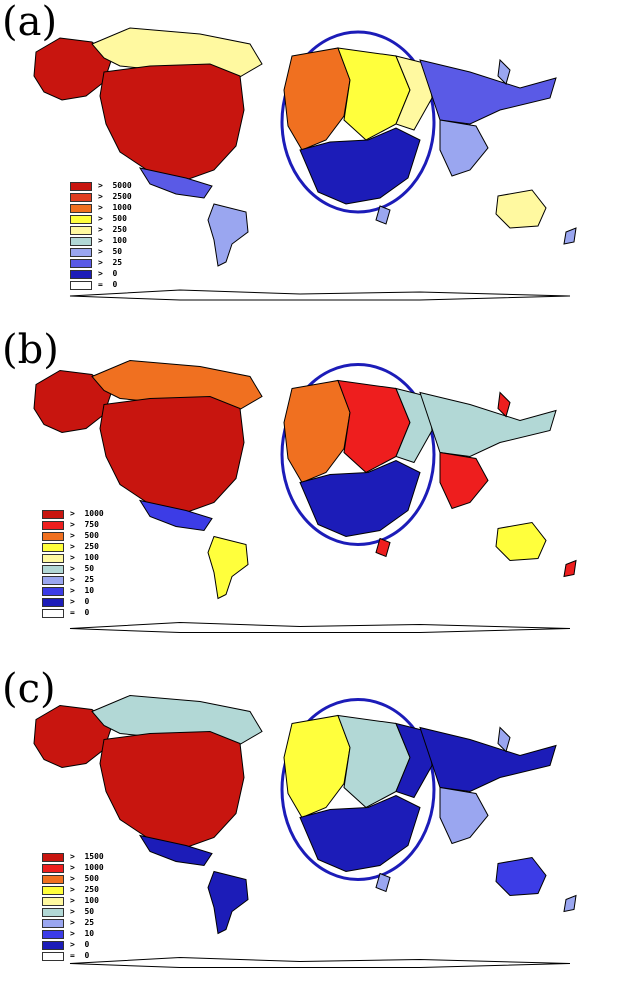 This screenshot has width=618, height=1000. I want to click on panel-label: (b), so click(30, 350).